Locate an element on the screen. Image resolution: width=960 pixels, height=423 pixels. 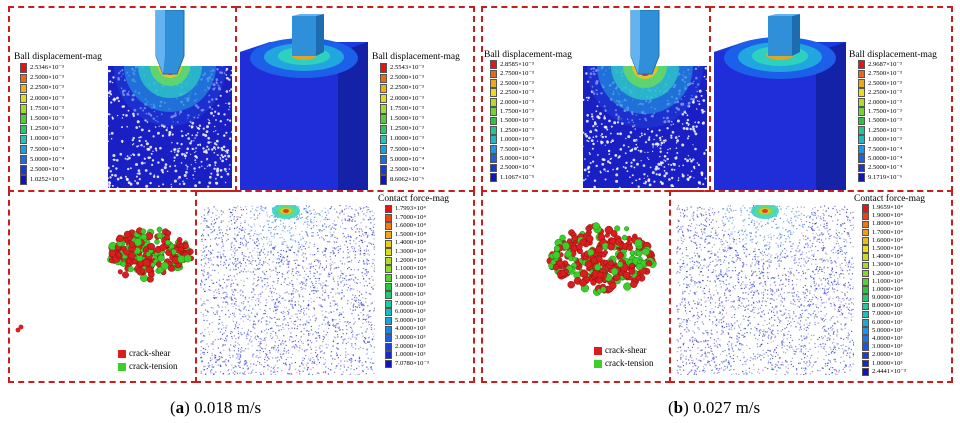
legend-value: 2.0000×10⁻³ is located at coordinates (407, 98).